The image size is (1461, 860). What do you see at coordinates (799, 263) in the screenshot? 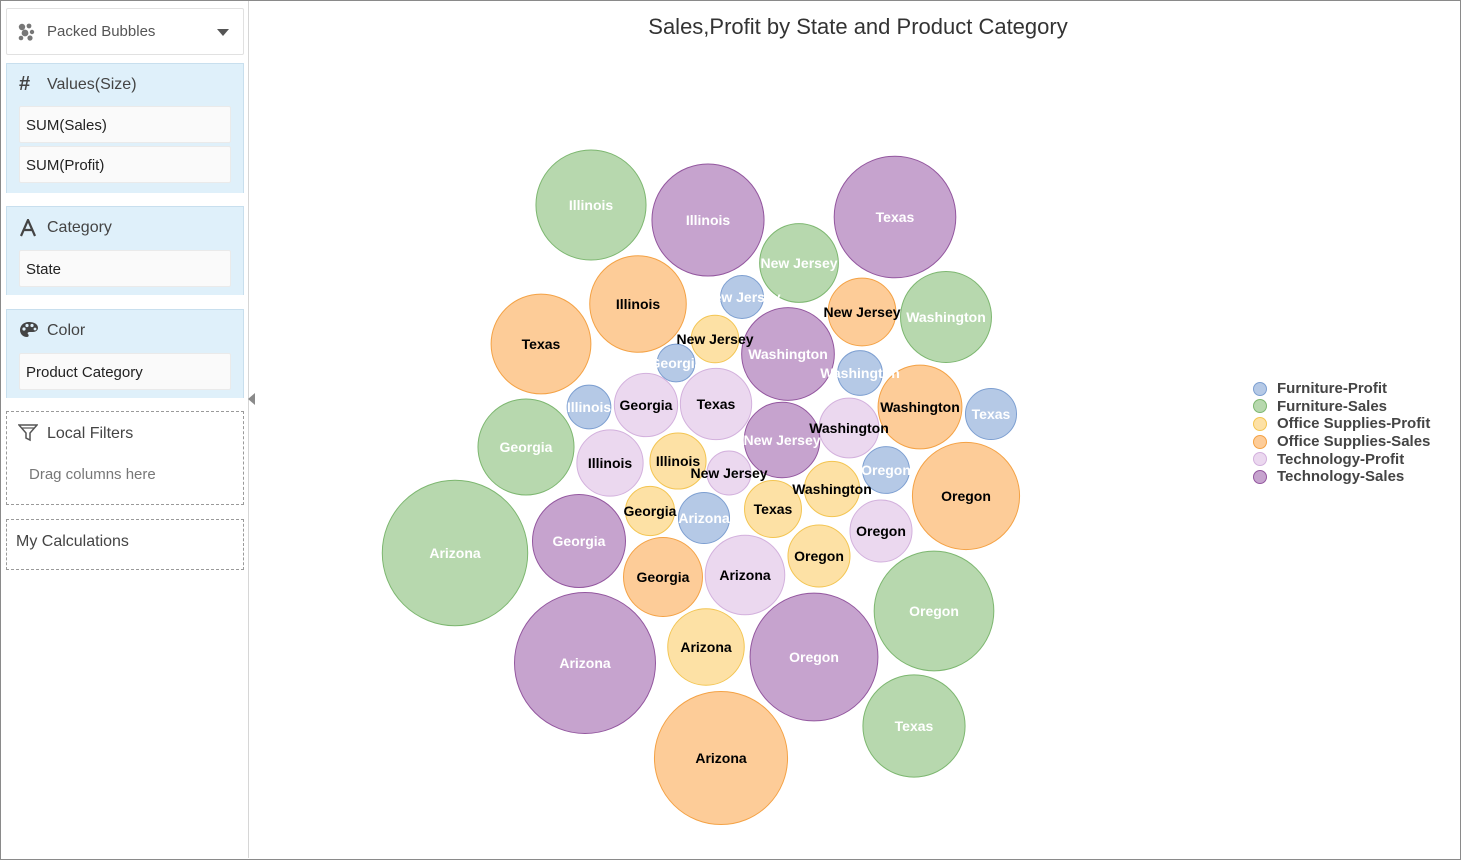
I see `bubble-furniture-sales-new-jersey` at bounding box center [799, 263].